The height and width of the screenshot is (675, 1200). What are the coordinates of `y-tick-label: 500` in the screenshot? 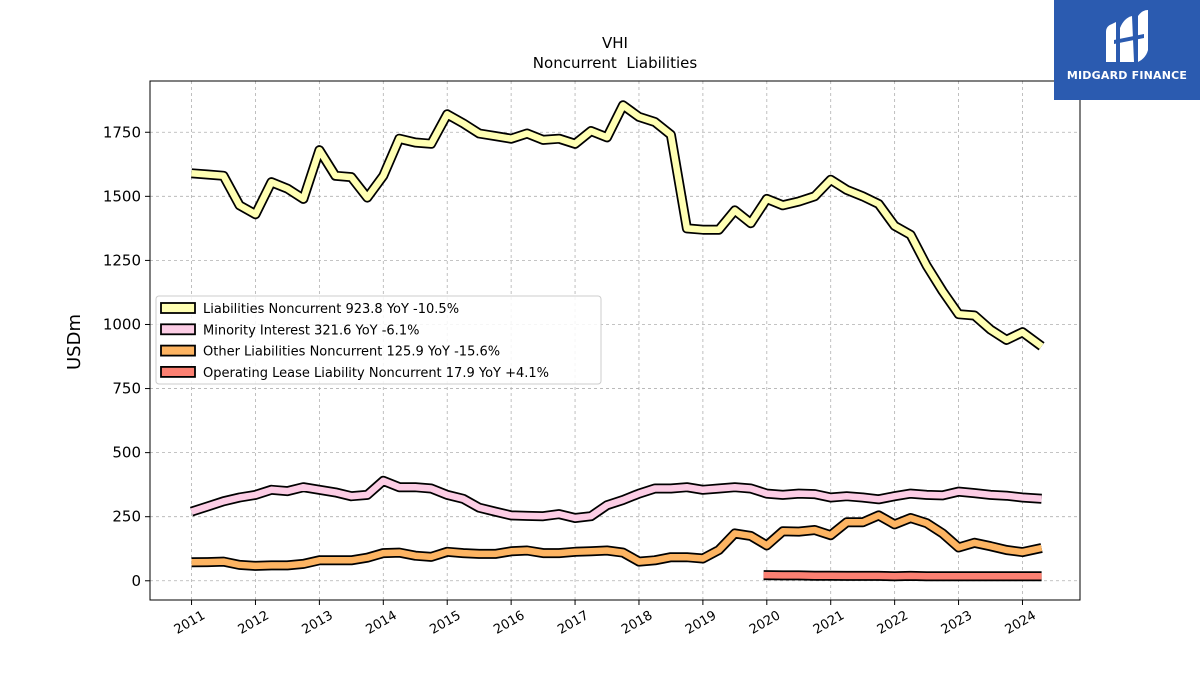 It's located at (126, 453).